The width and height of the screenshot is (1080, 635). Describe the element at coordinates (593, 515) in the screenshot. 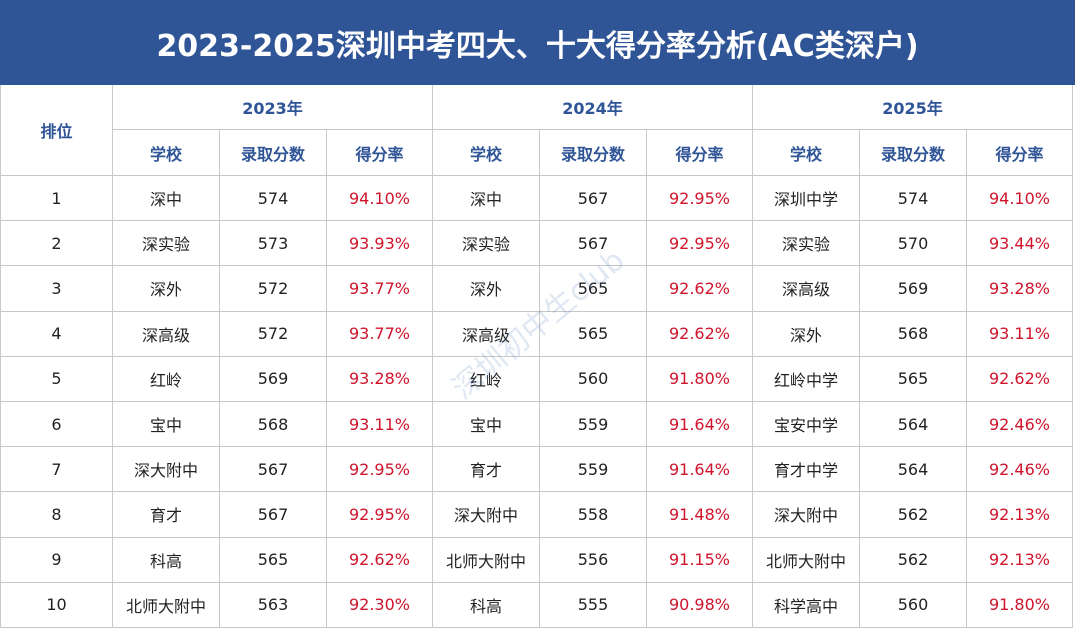

I see `score: 558` at that location.